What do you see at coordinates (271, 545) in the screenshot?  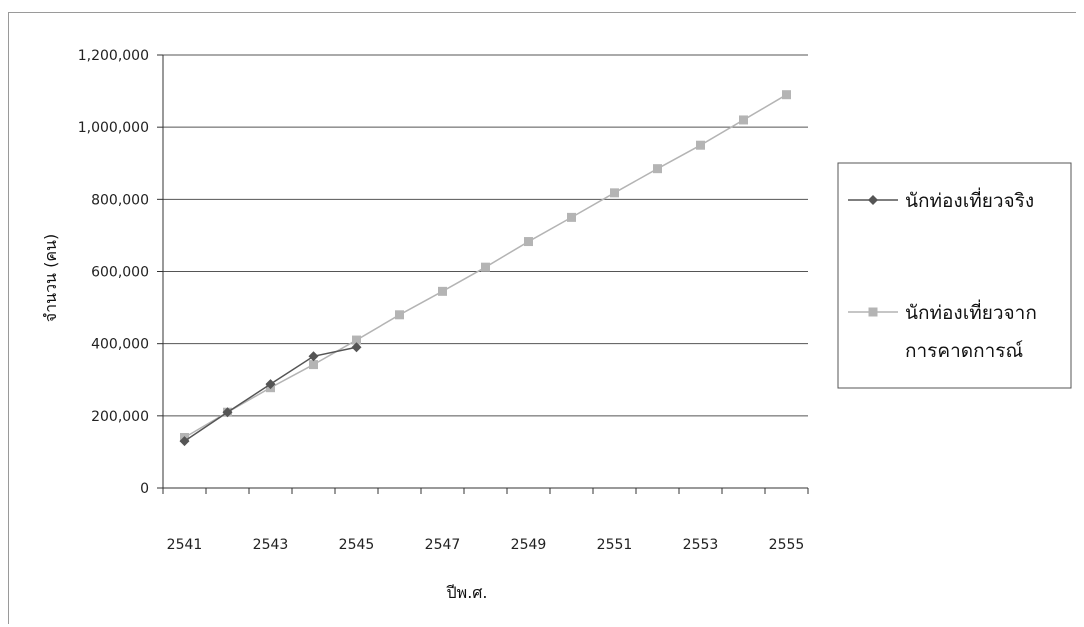 I see `x-tick-label: 2543` at bounding box center [271, 545].